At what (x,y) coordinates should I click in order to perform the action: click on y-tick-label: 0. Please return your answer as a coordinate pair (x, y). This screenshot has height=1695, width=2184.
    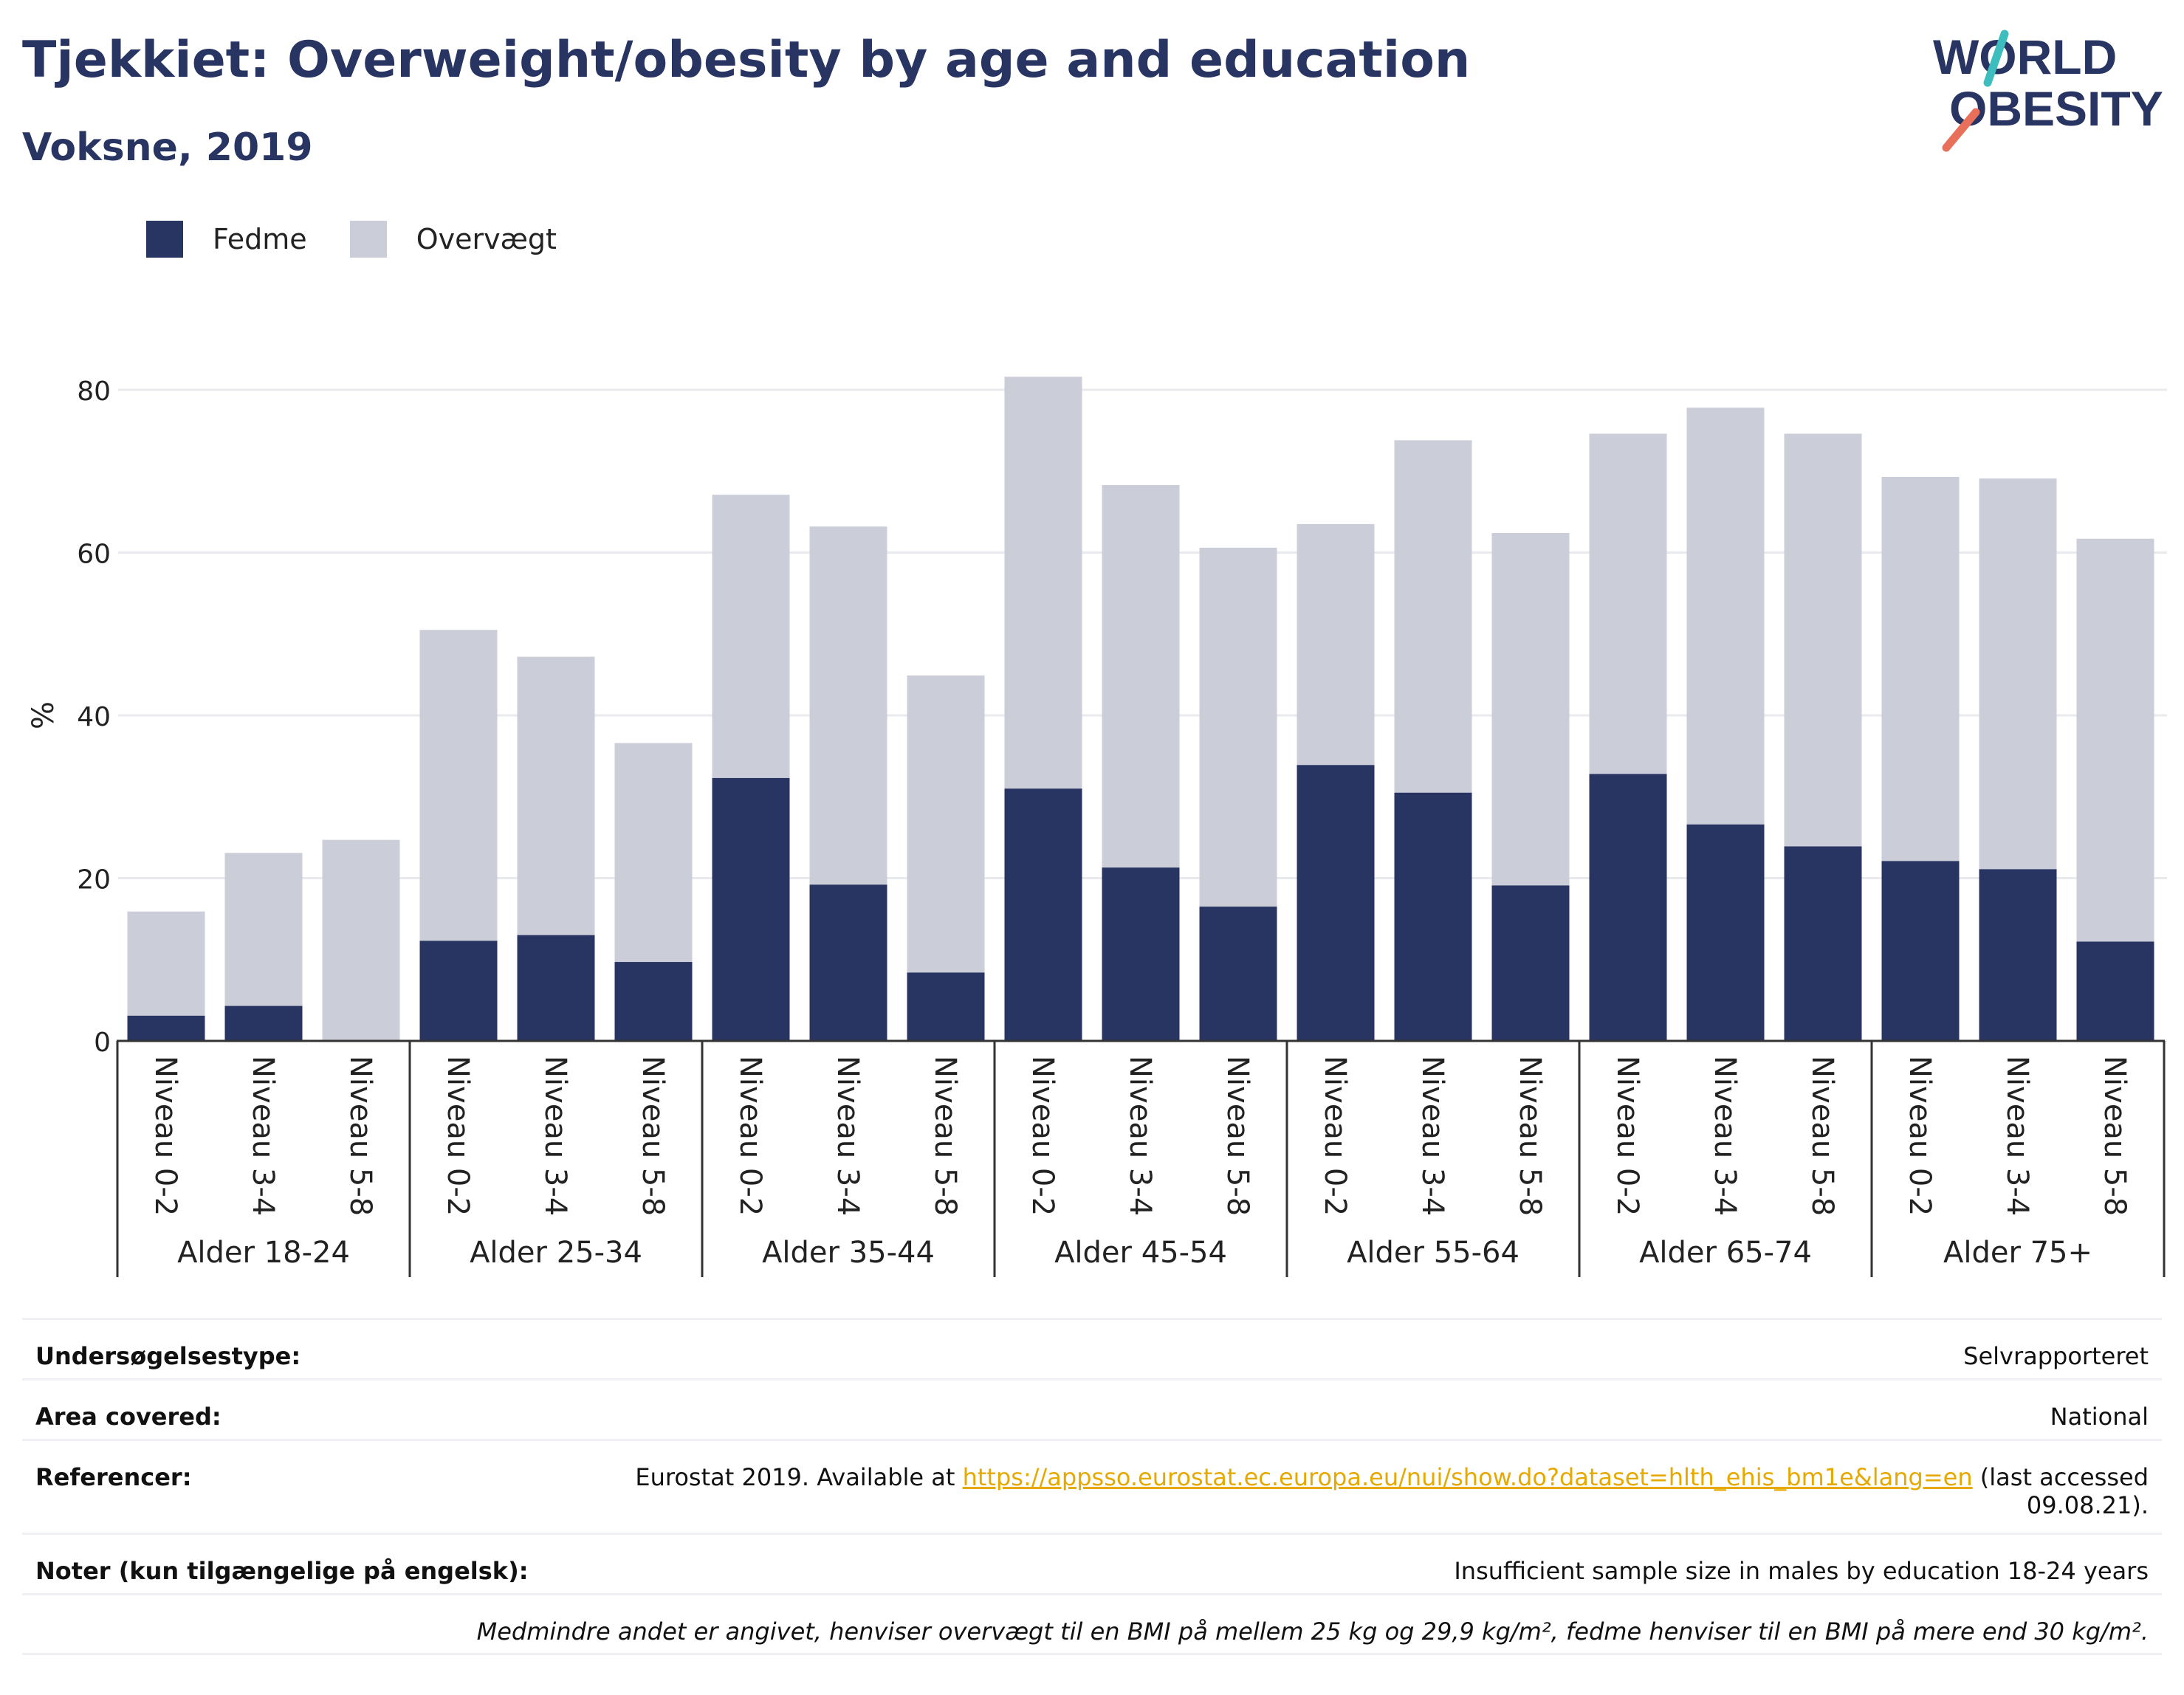
    Looking at the image, I should click on (103, 1043).